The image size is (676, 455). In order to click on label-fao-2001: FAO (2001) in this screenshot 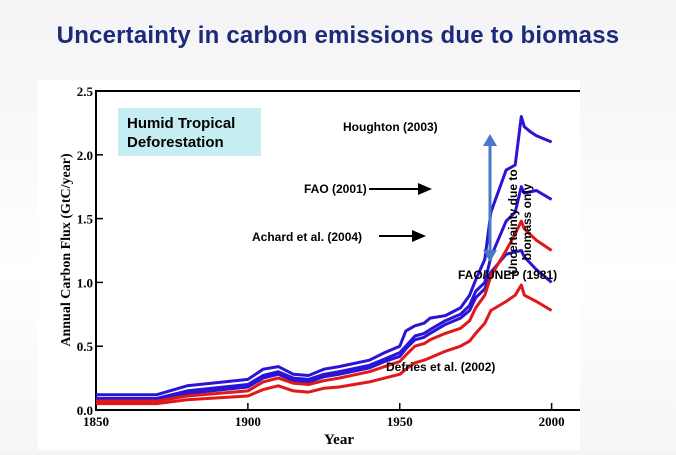, I will do `click(335, 189)`.